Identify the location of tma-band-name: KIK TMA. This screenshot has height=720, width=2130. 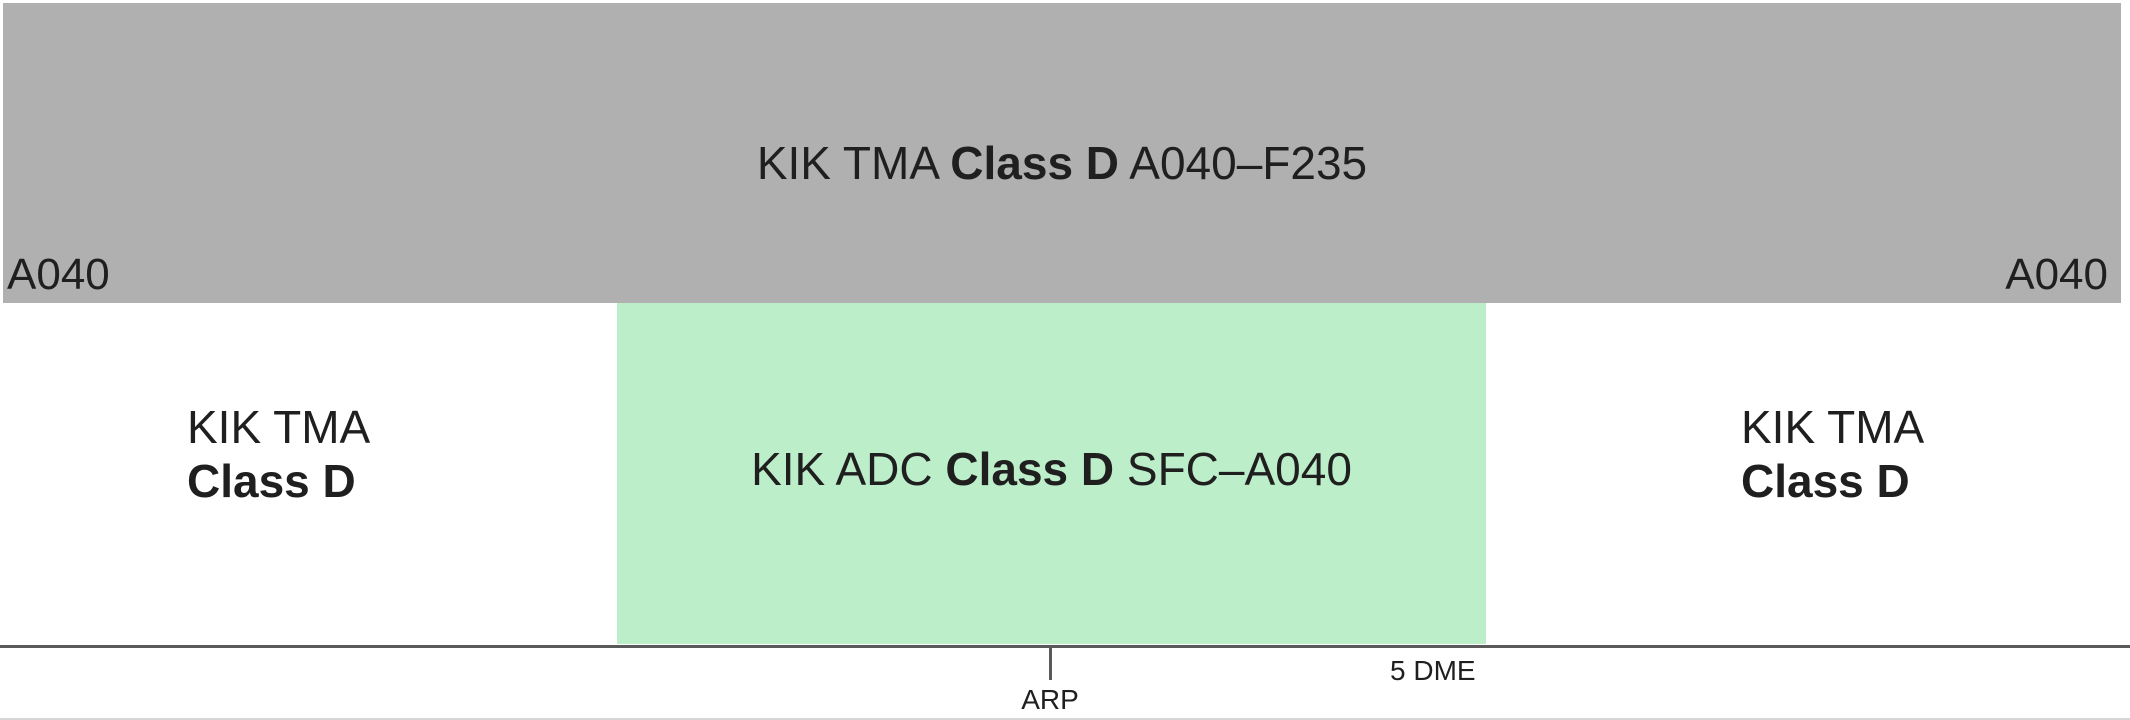
(847, 163).